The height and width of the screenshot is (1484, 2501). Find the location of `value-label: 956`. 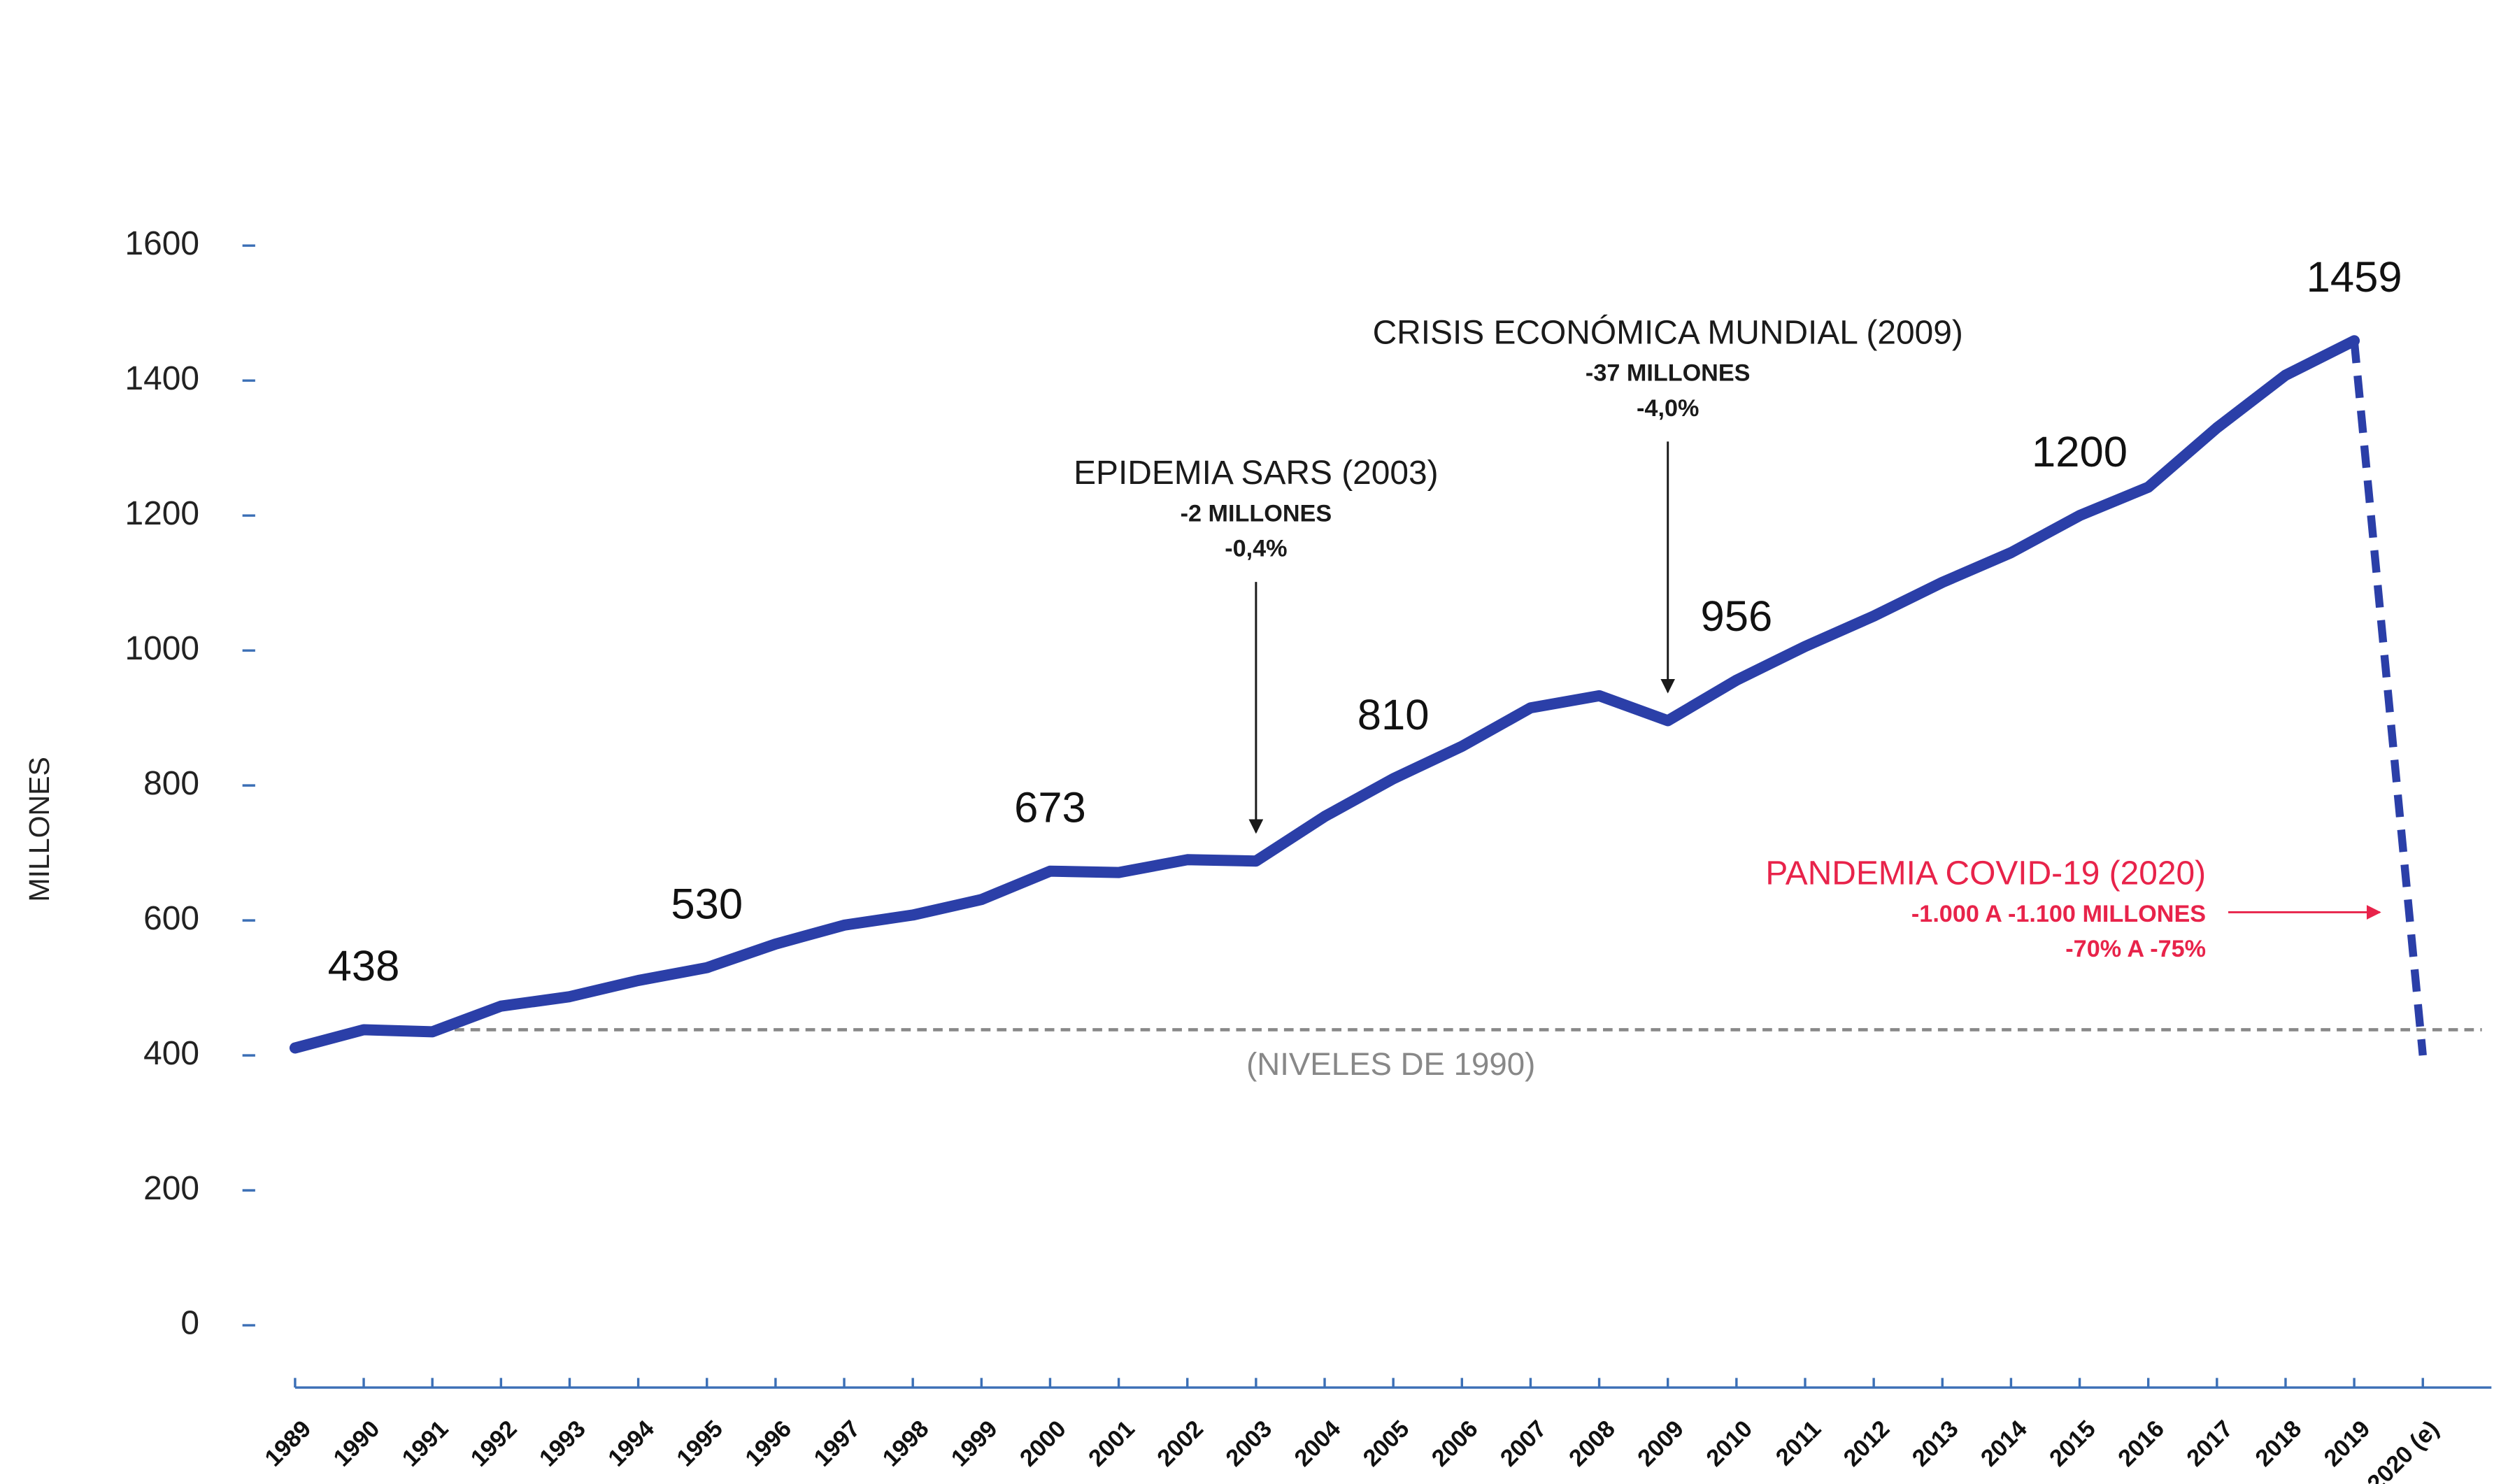

value-label: 956 is located at coordinates (1736, 617).